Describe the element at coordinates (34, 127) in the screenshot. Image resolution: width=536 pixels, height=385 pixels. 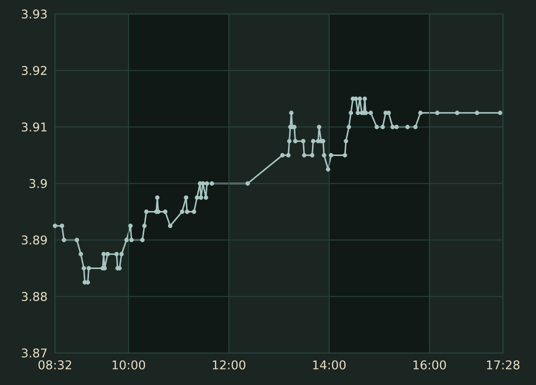
I see `y-tick-label: 3.91` at that location.